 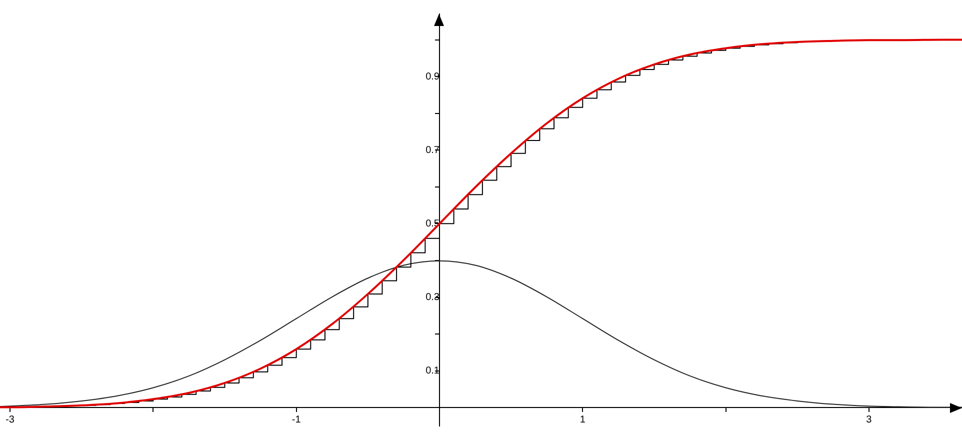 I want to click on y-tick-label: 0.7, so click(x=433, y=150).